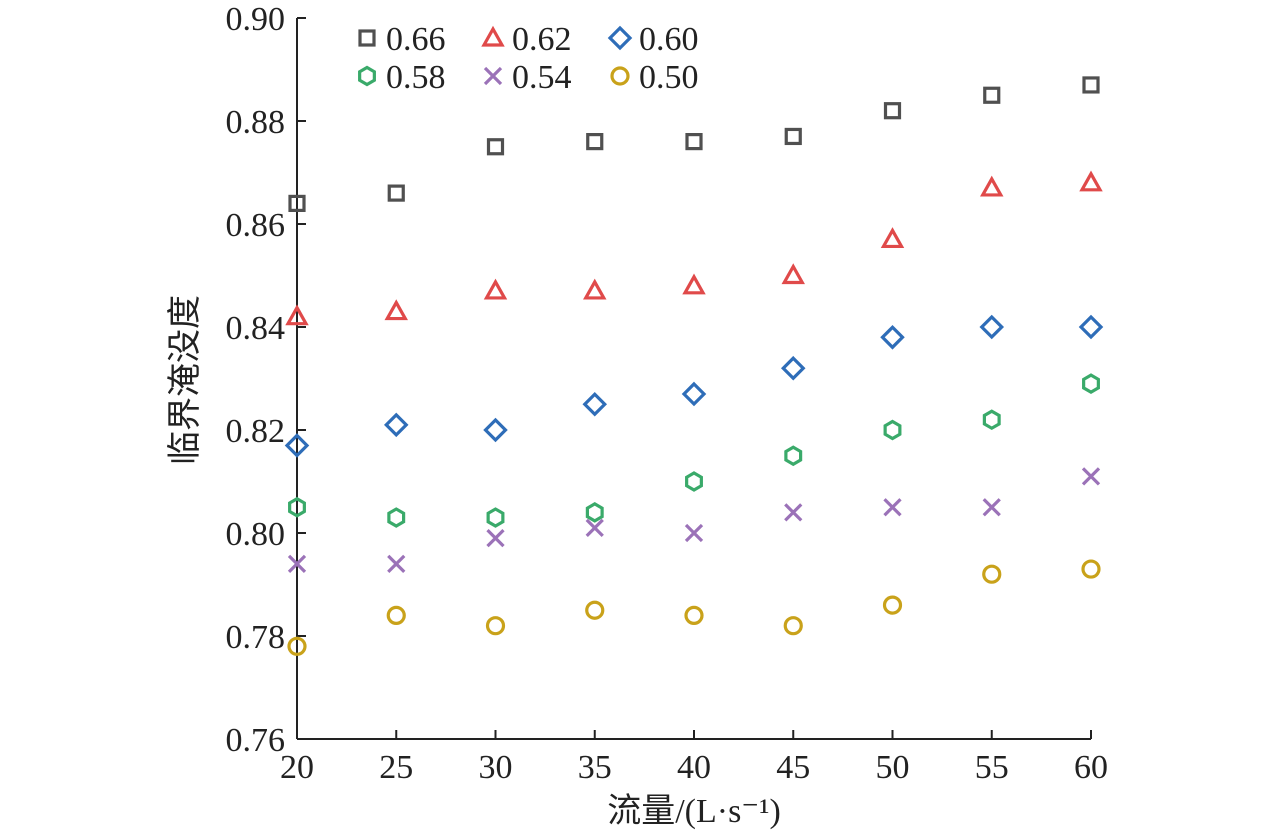 The image size is (1276, 837). Describe the element at coordinates (256, 328) in the screenshot. I see `y-tick-label: 0.84` at that location.